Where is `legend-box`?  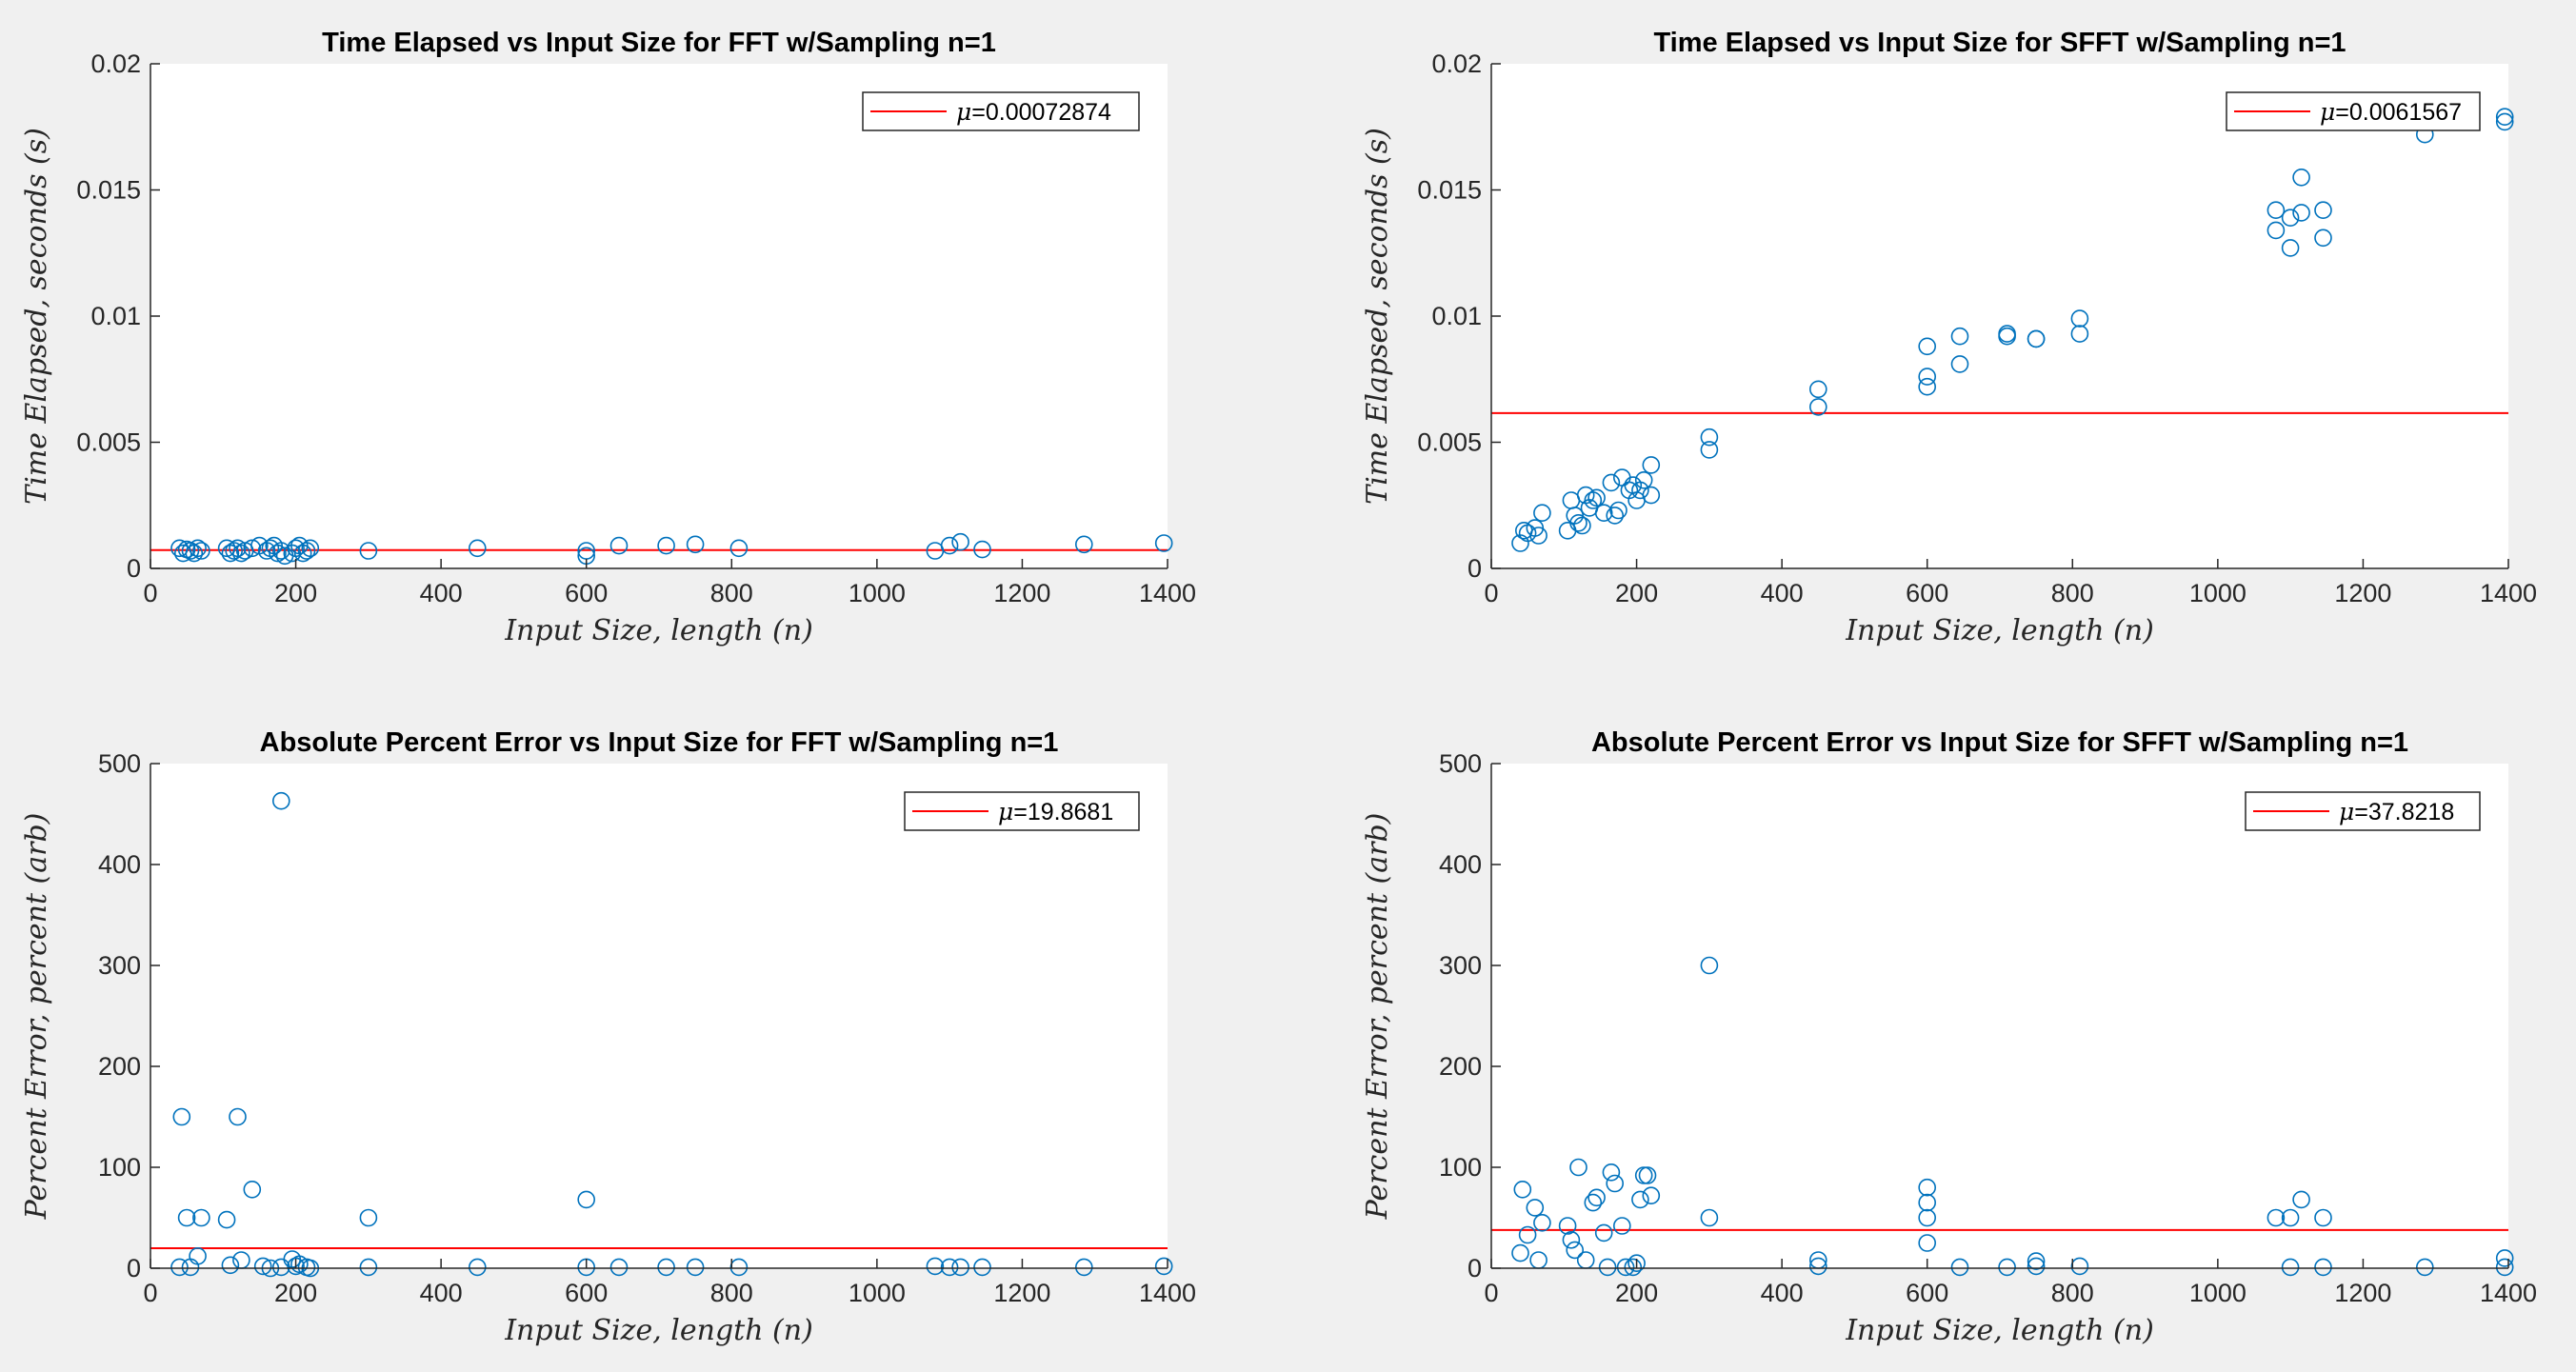
legend-box is located at coordinates (2353, 111).